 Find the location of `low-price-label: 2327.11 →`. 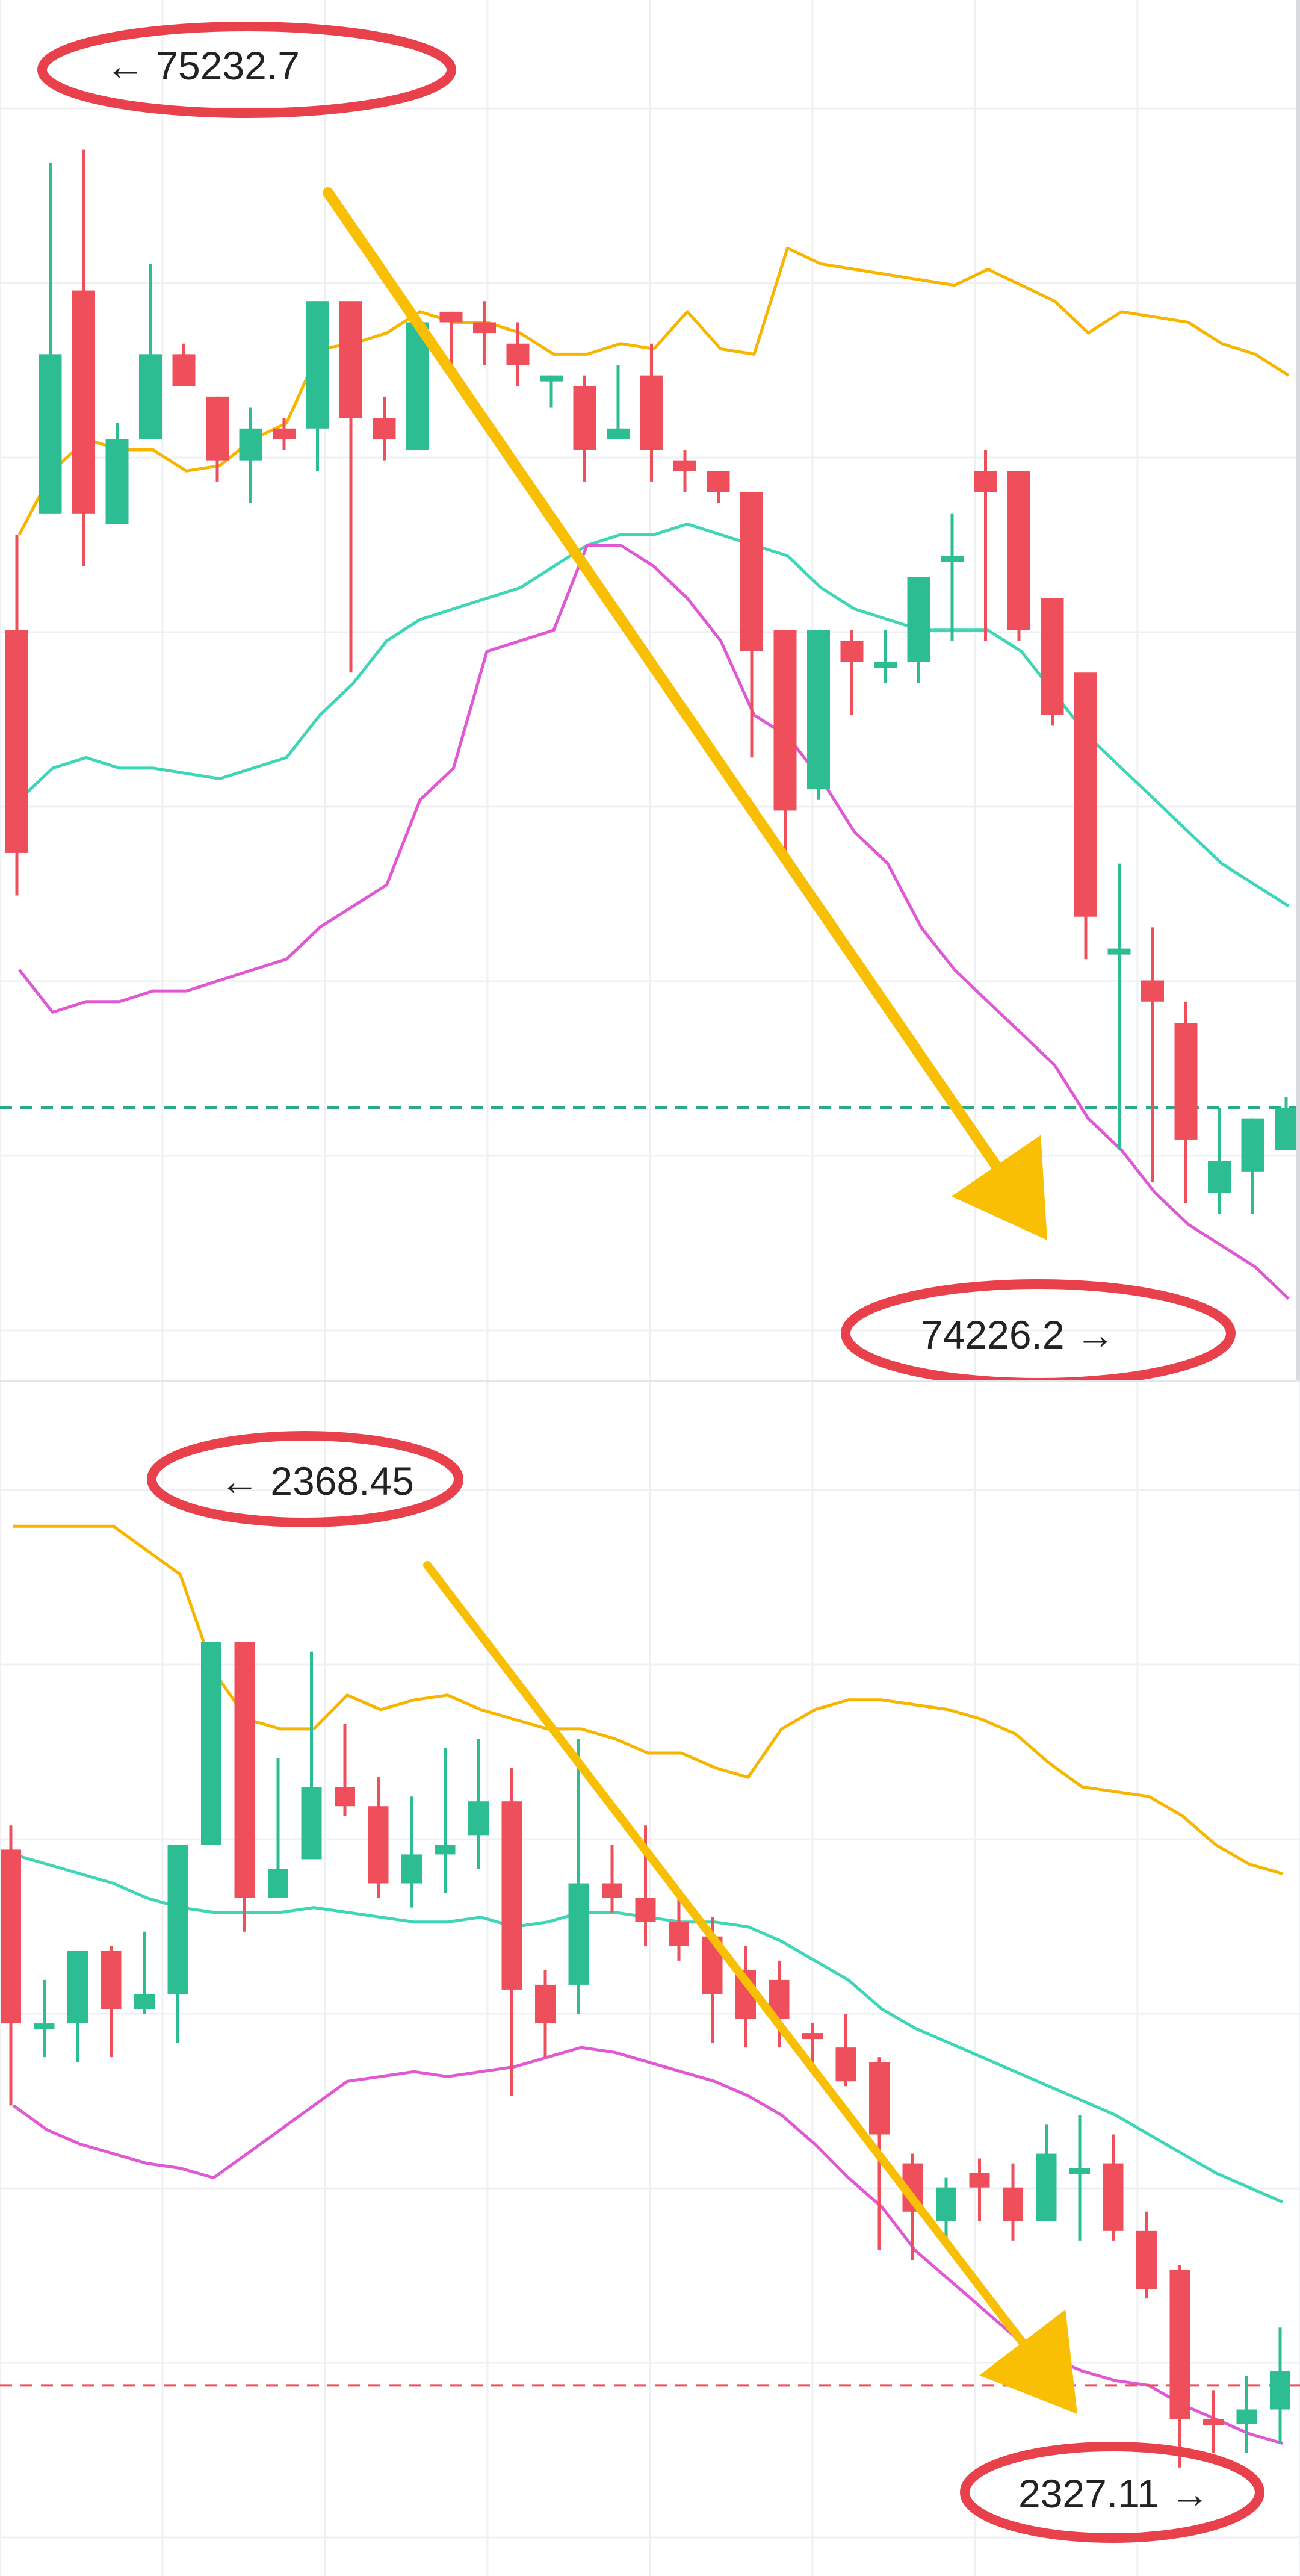

low-price-label: 2327.11 → is located at coordinates (1114, 2493).